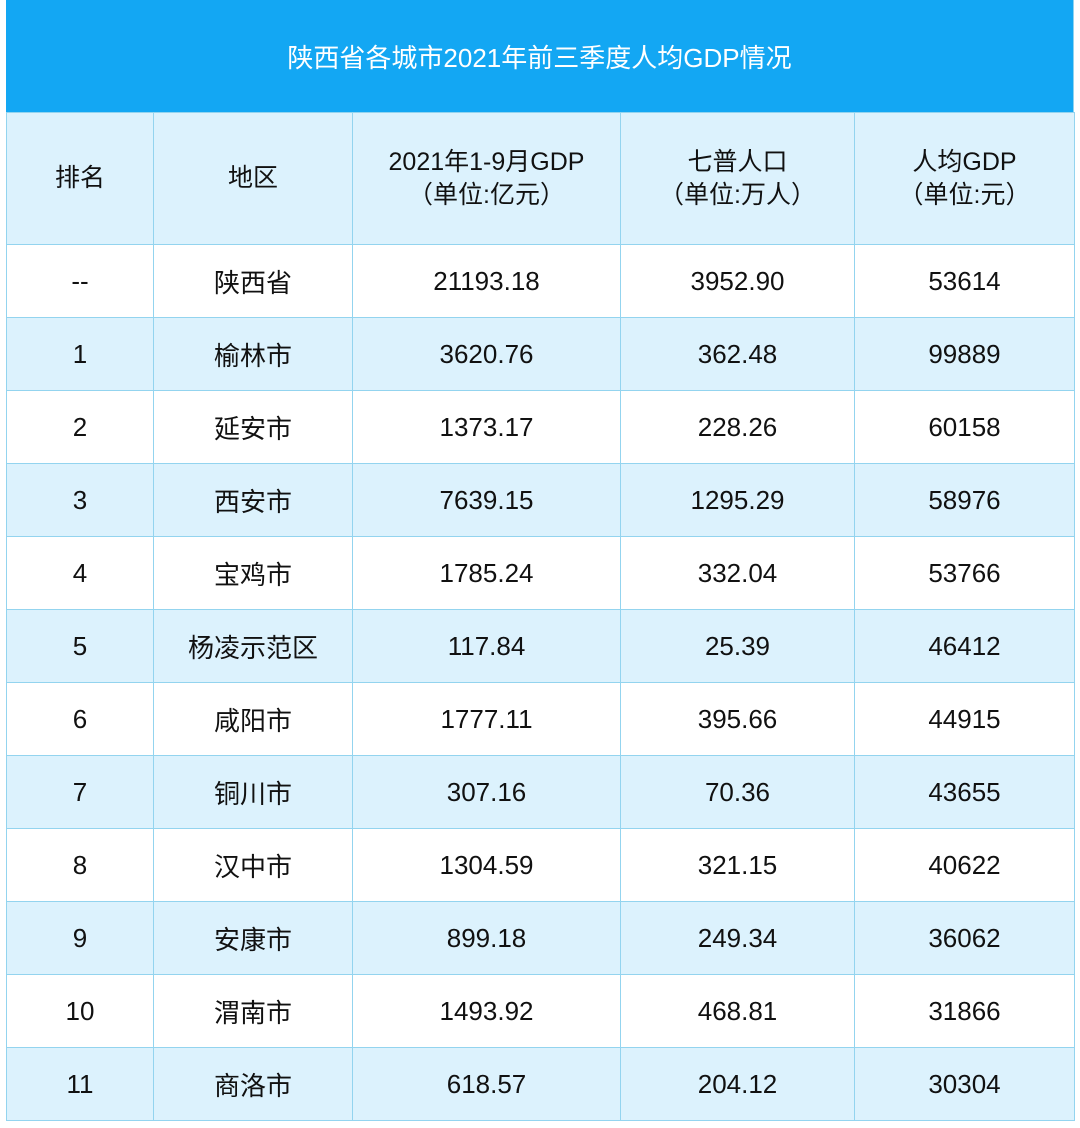  What do you see at coordinates (486, 500) in the screenshot?
I see `cell-gdp: 7639.15` at bounding box center [486, 500].